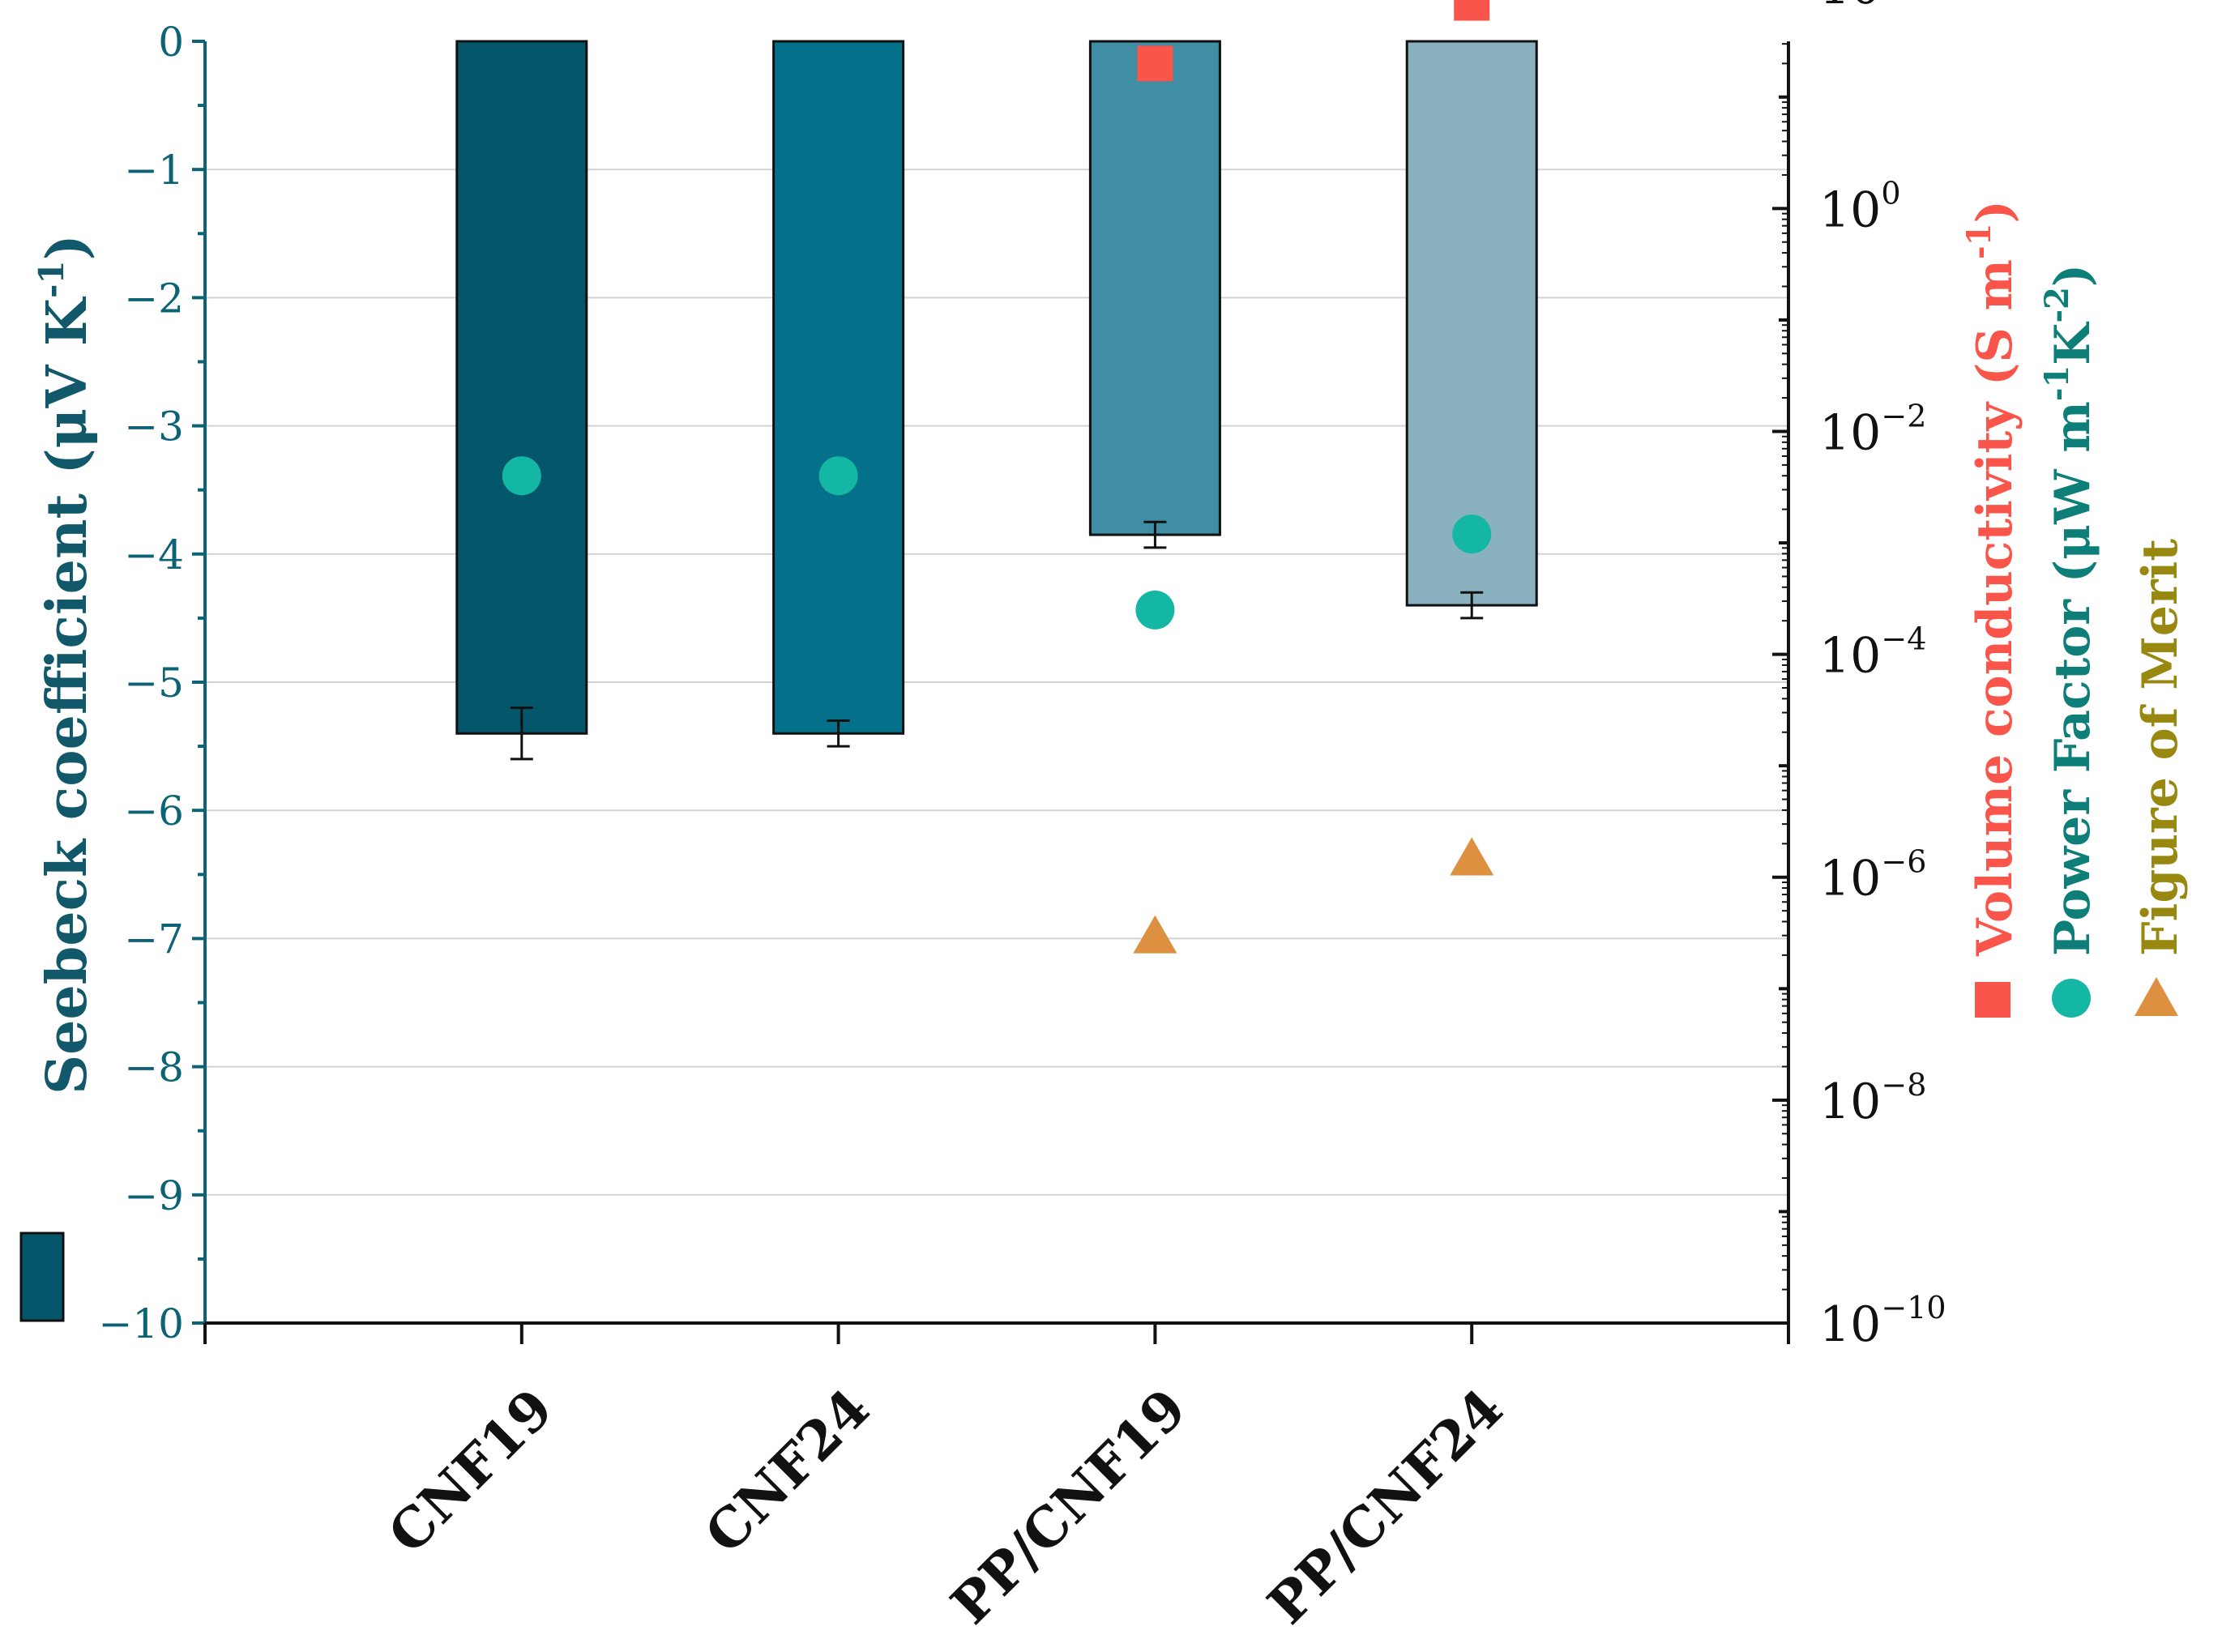  I want to click on marker-power-factor-CNF19, so click(522, 476).